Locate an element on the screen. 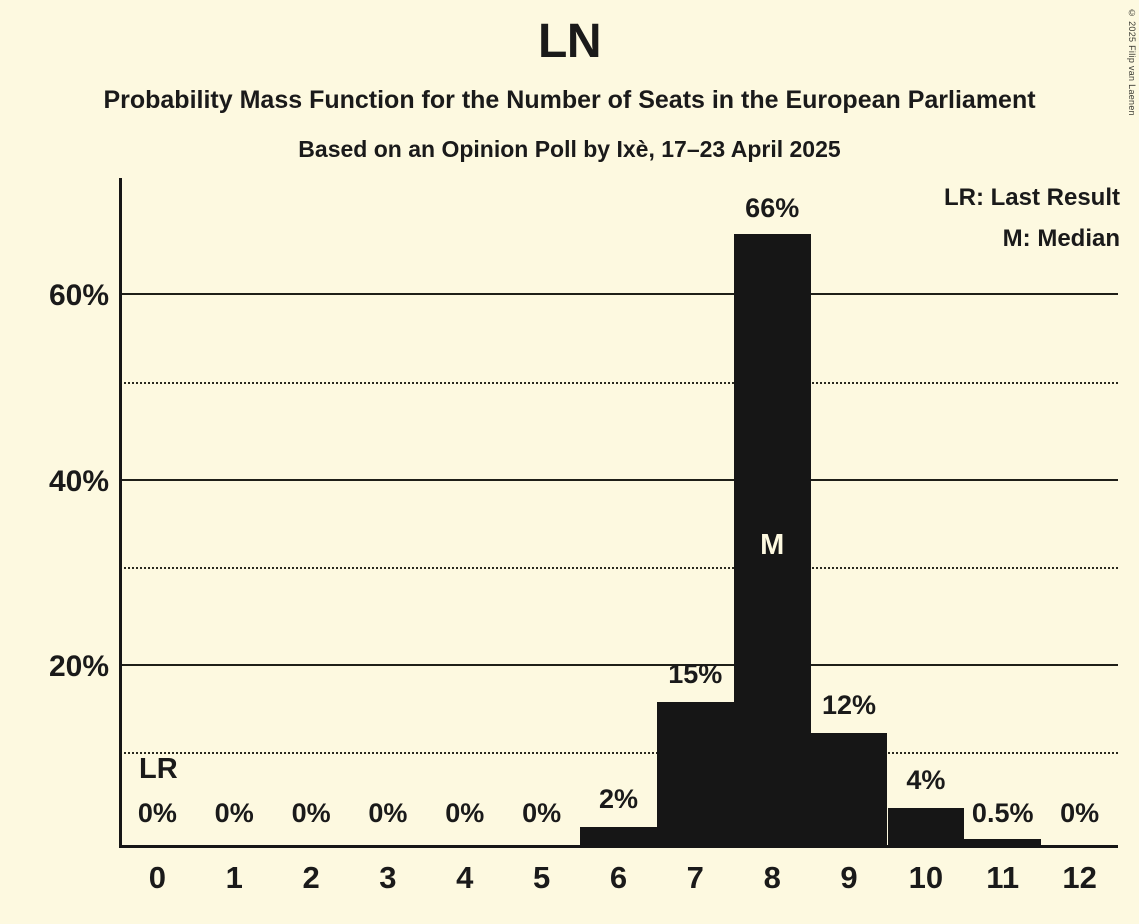 The width and height of the screenshot is (1139, 924). chart-legend: LR: Last Result M: Median is located at coordinates (1032, 227).